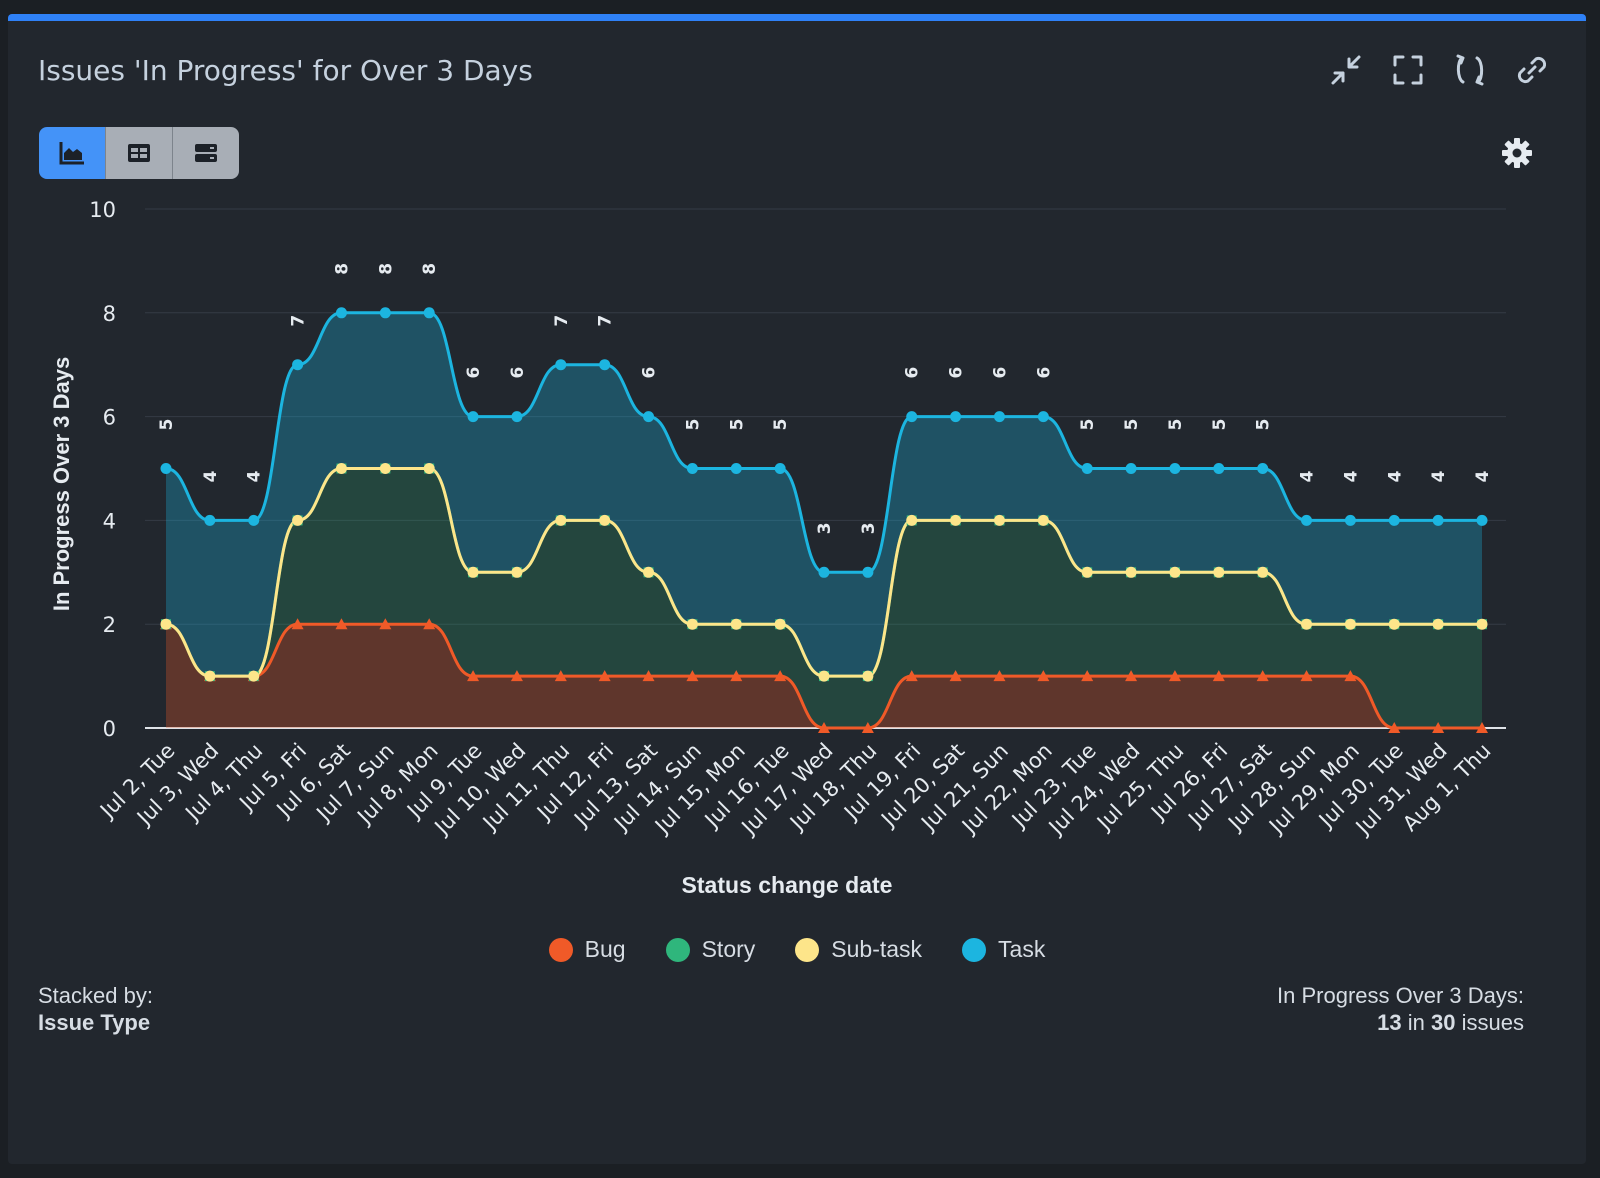 Image resolution: width=1600 pixels, height=1178 pixels. What do you see at coordinates (1470, 70) in the screenshot?
I see `refresh-icon` at bounding box center [1470, 70].